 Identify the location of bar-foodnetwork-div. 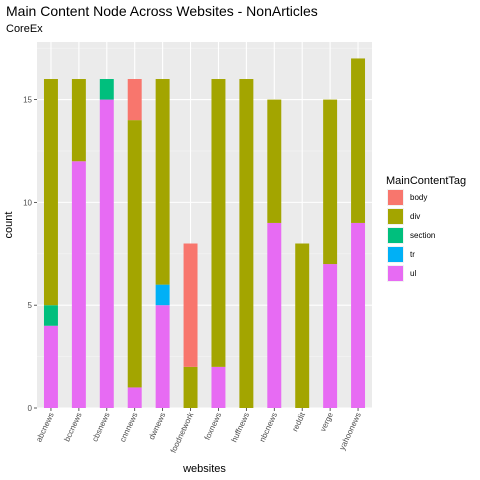
(190, 387).